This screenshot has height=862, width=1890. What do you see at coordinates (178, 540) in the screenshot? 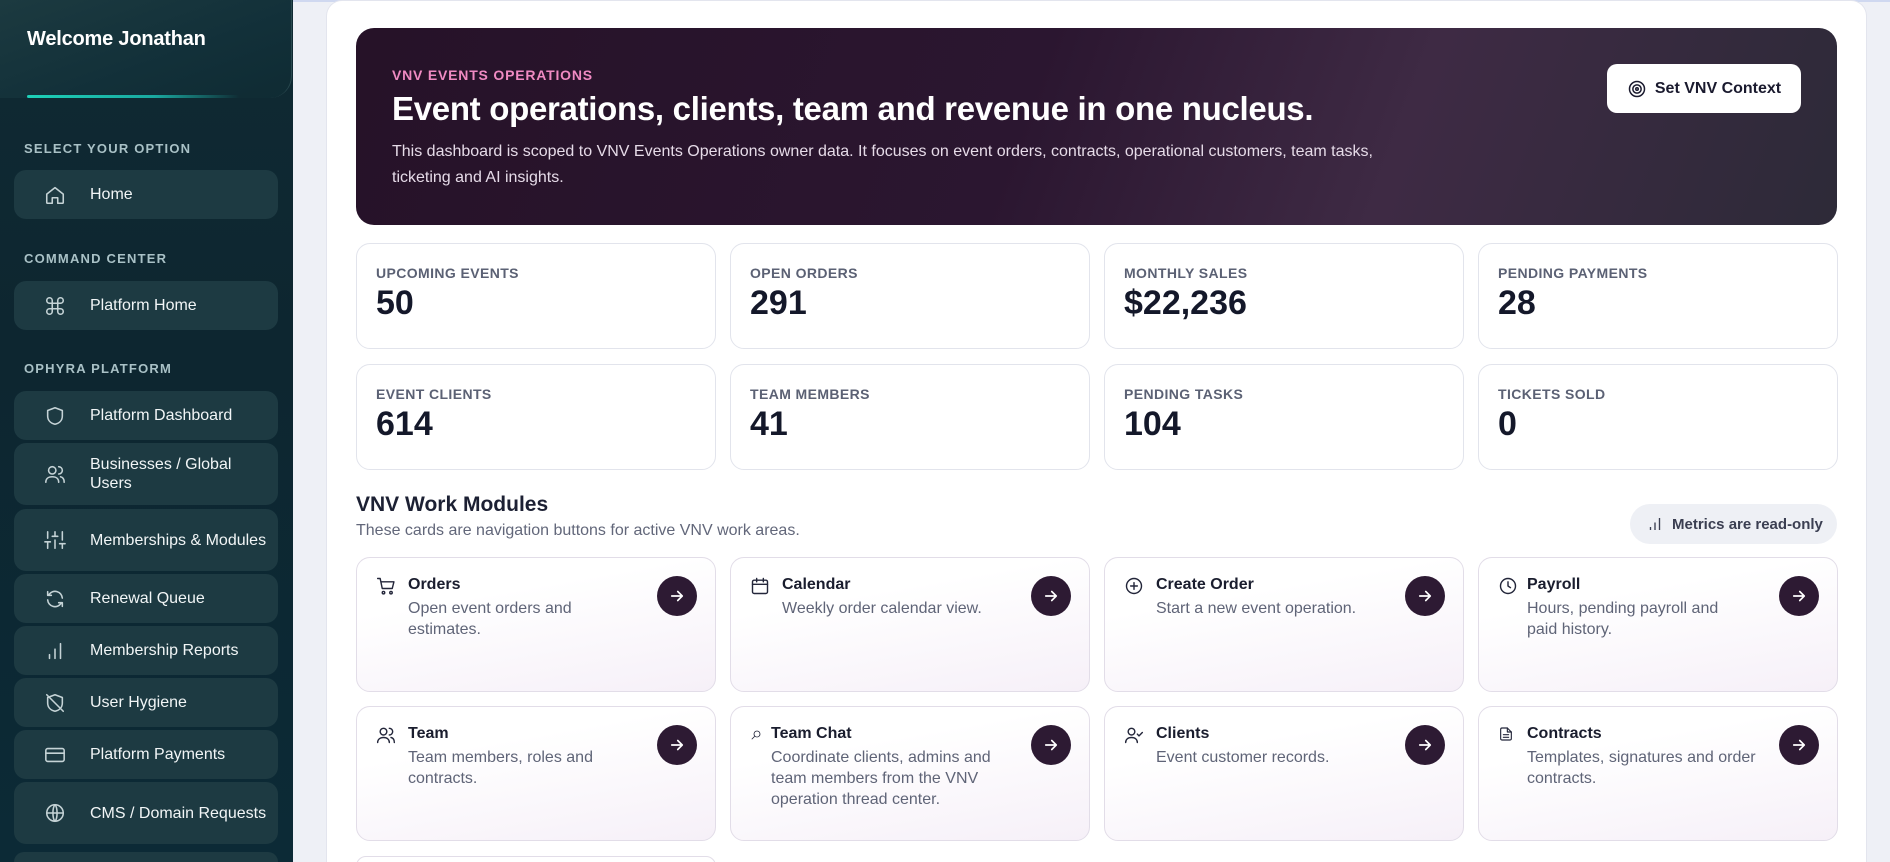
I see `sidebar-item-label: Memberships & Modules` at bounding box center [178, 540].